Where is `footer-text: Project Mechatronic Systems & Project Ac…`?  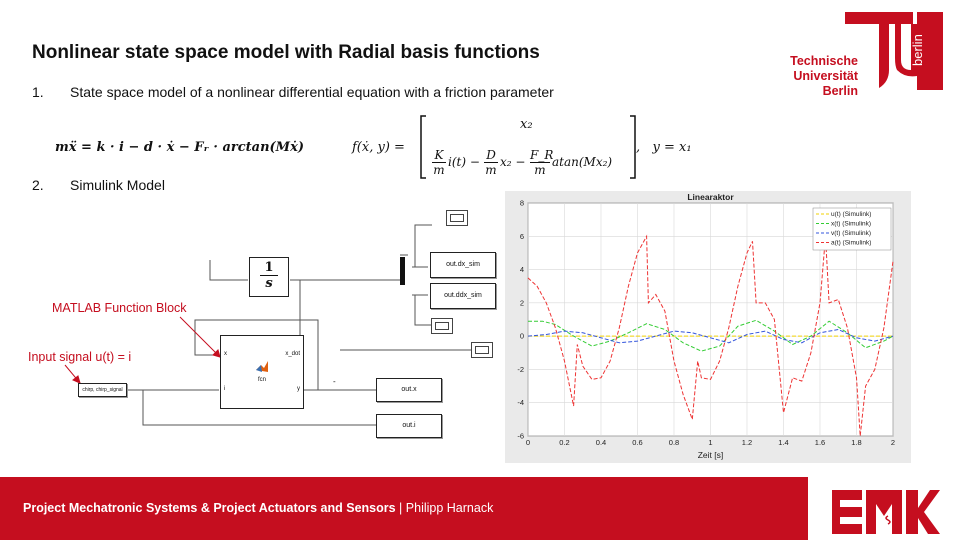
footer-text: Project Mechatronic Systems & Project Ac… is located at coordinates (258, 508).